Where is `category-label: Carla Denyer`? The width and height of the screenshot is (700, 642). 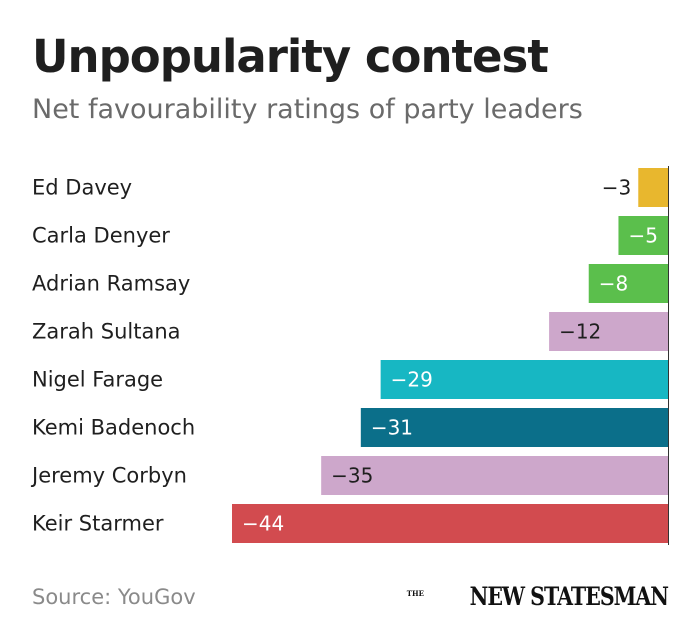
category-label: Carla Denyer is located at coordinates (101, 236).